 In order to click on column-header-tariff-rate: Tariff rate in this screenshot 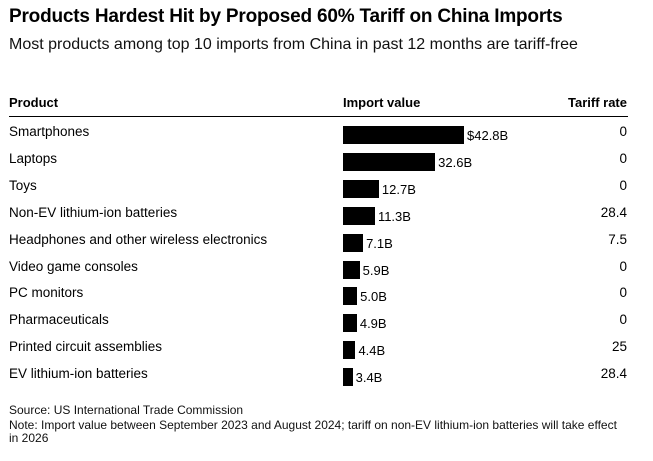, I will do `click(597, 102)`.